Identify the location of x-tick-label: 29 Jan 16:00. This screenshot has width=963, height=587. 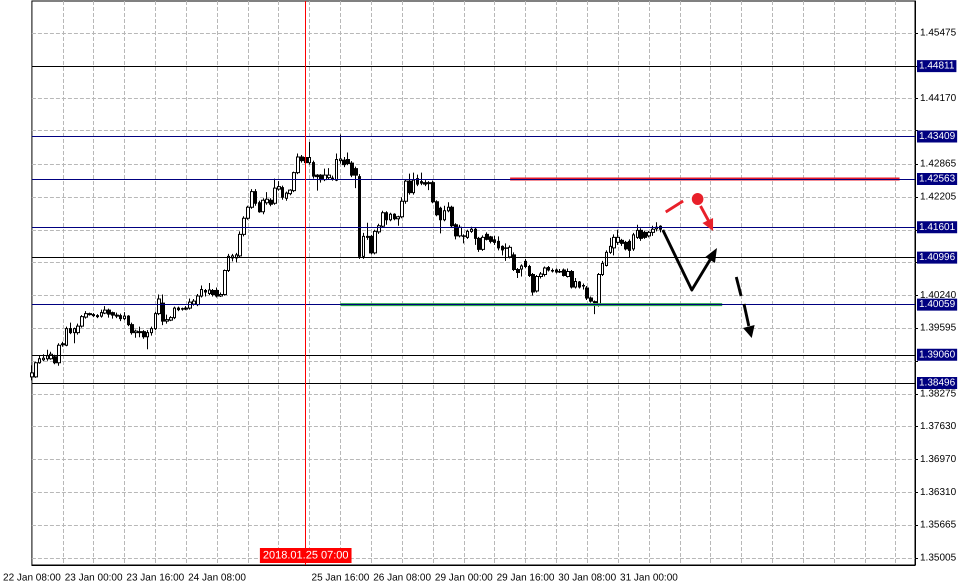
(525, 578).